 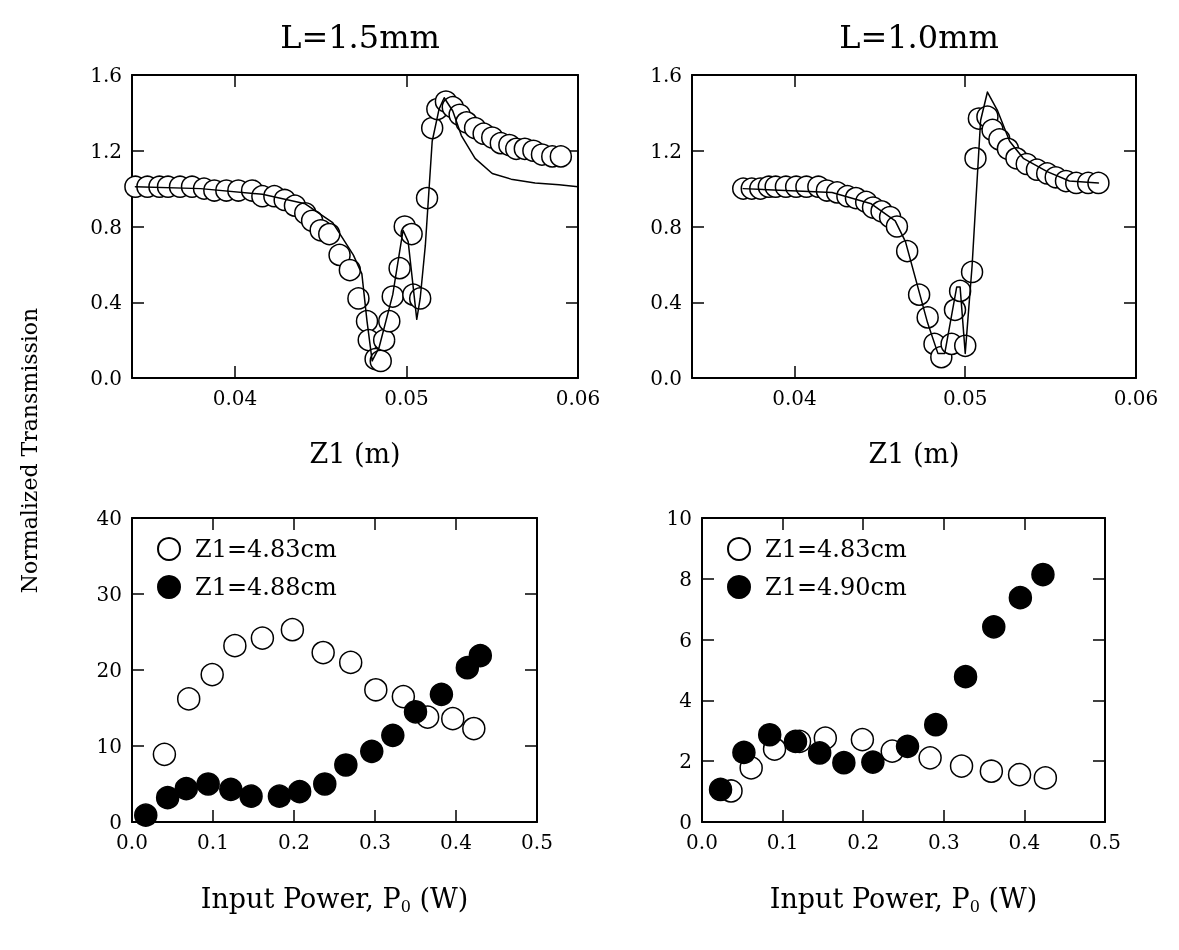 I want to click on y-tick-label: 40, so click(x=109, y=518).